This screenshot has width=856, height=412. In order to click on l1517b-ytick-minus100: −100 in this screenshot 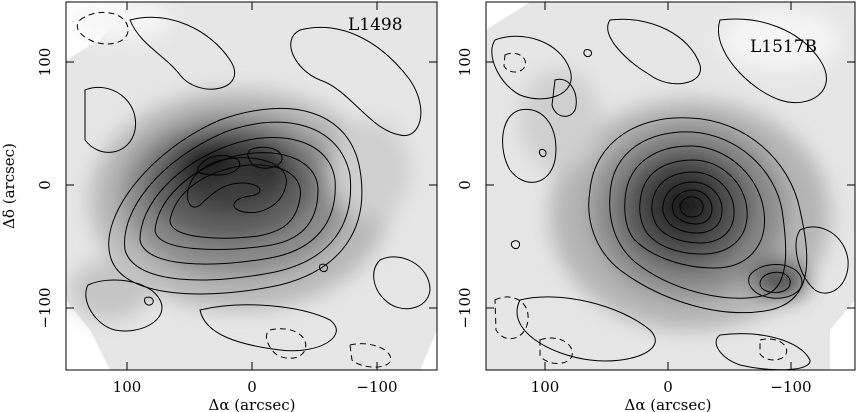, I will do `click(465, 307)`.